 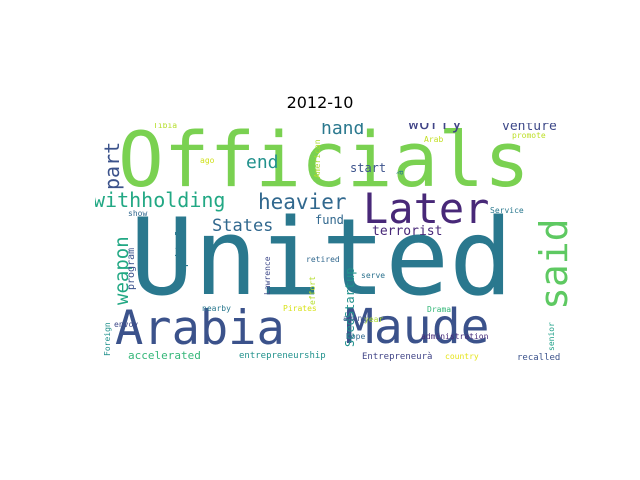 What do you see at coordinates (320, 102) in the screenshot?
I see `chart-title: 2012-10` at bounding box center [320, 102].